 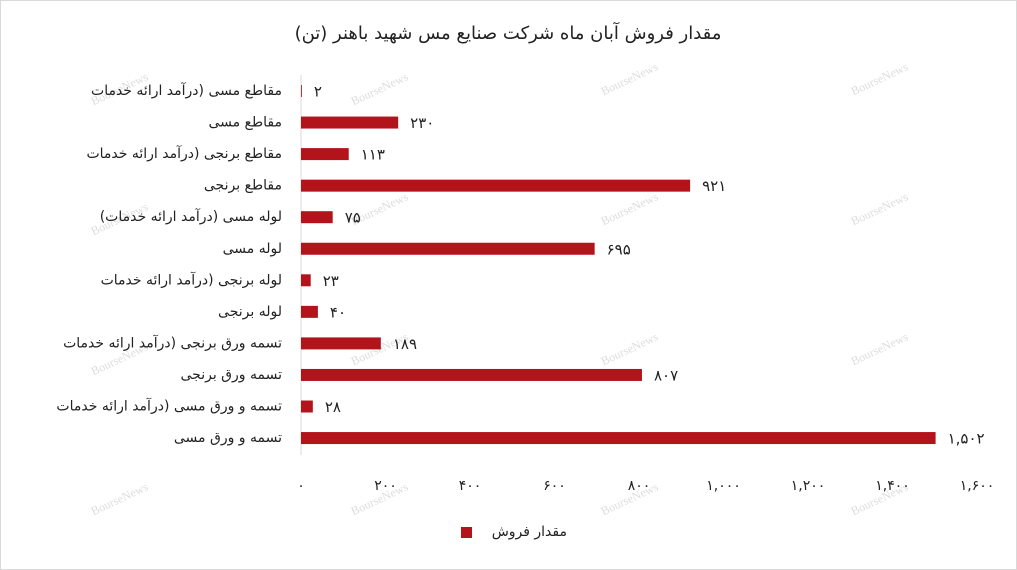 I want to click on y-tick-label: تسمه و ورق مسی, so click(x=228, y=438).